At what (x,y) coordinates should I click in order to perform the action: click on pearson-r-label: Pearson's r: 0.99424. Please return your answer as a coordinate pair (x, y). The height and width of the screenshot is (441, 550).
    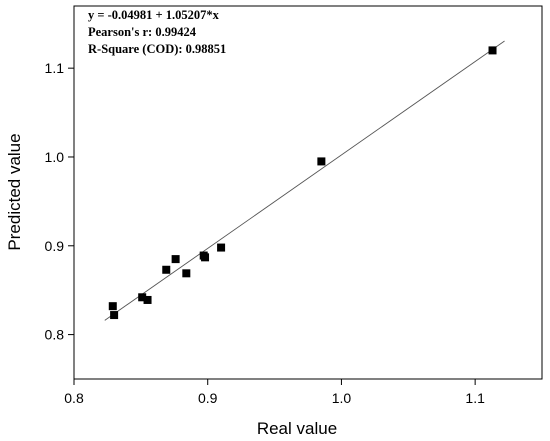
    Looking at the image, I should click on (142, 32).